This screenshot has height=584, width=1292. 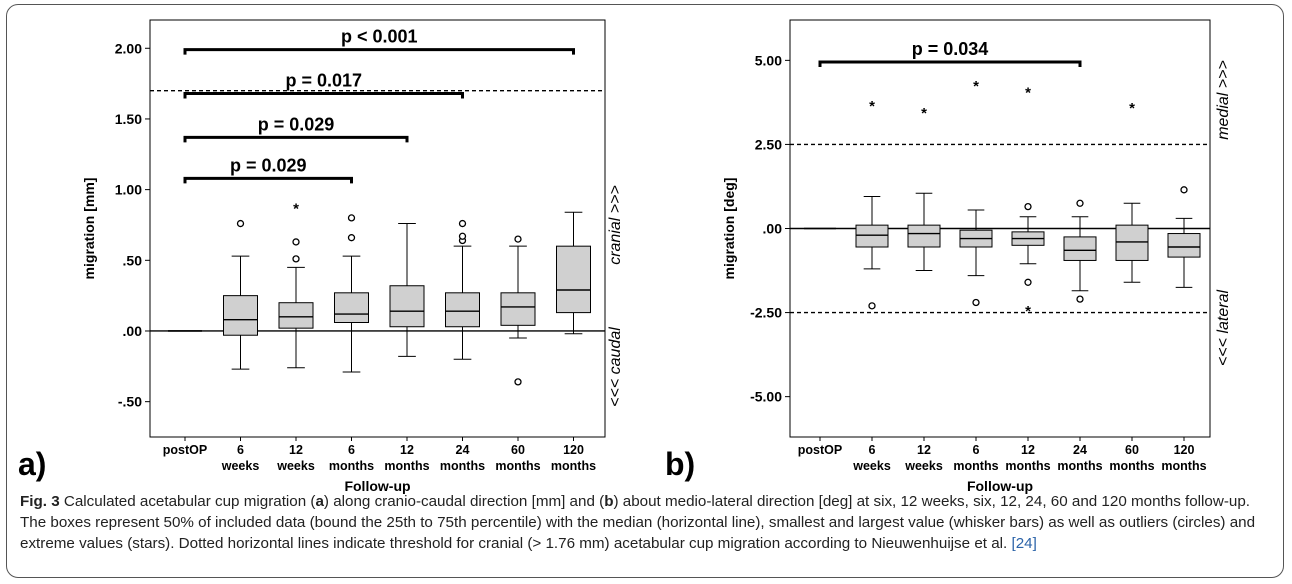 What do you see at coordinates (729, 229) in the screenshot?
I see `y-axis-label: migration [deg]` at bounding box center [729, 229].